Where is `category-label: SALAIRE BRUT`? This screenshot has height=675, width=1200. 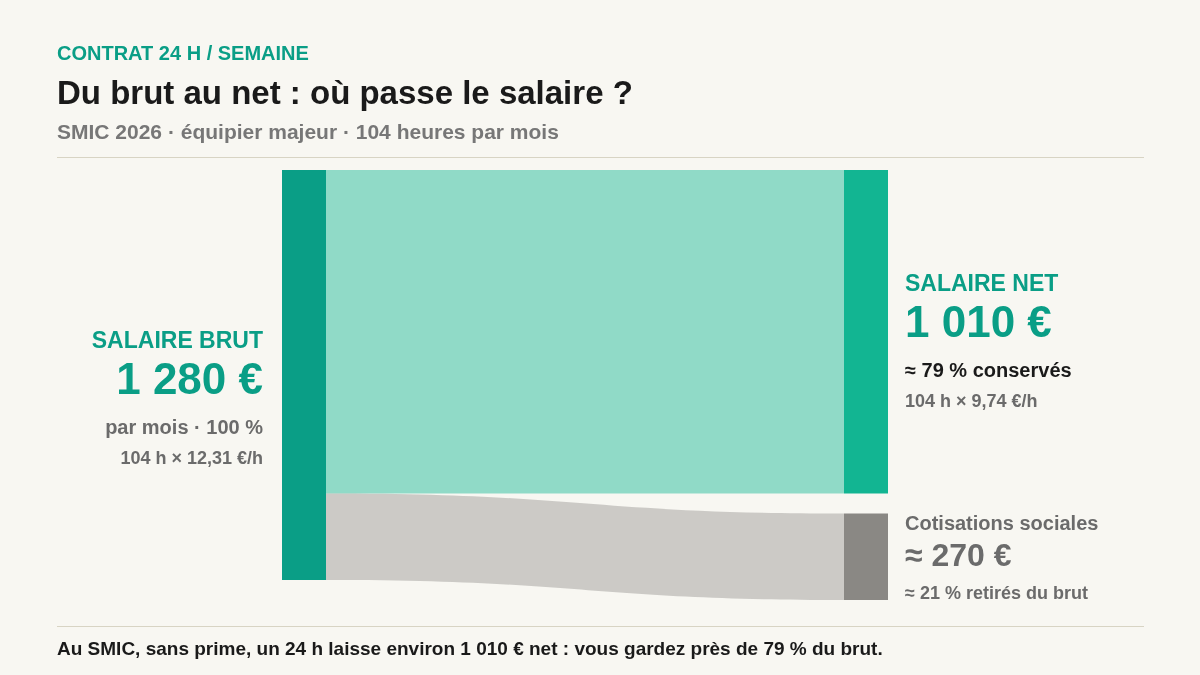 category-label: SALAIRE BRUT is located at coordinates (177, 340).